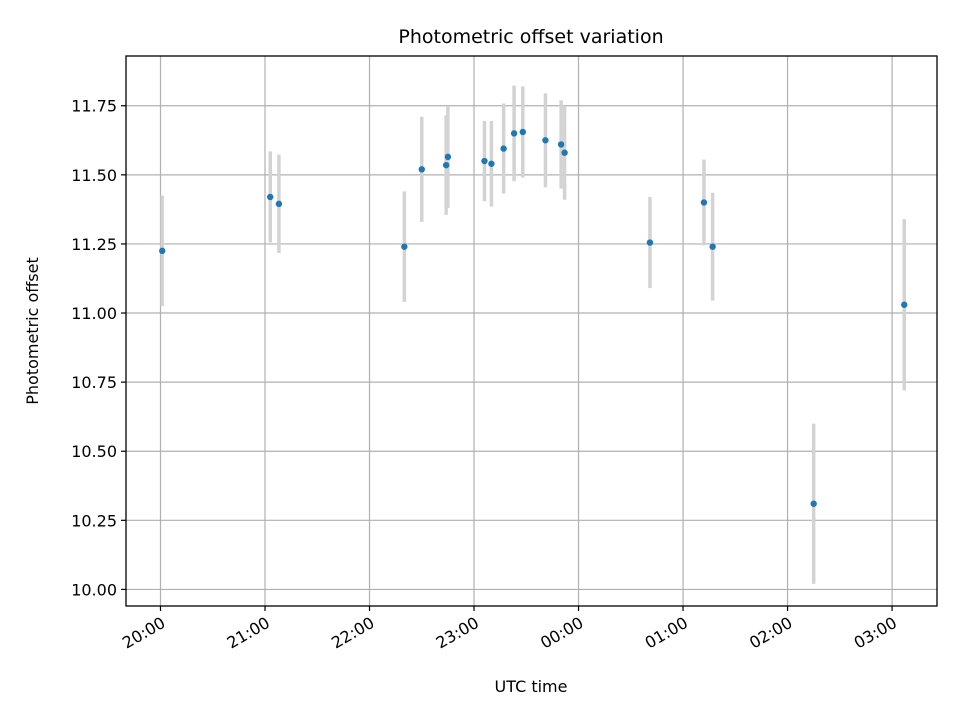  What do you see at coordinates (94, 106) in the screenshot?
I see `y-tick-label: 11.75` at bounding box center [94, 106].